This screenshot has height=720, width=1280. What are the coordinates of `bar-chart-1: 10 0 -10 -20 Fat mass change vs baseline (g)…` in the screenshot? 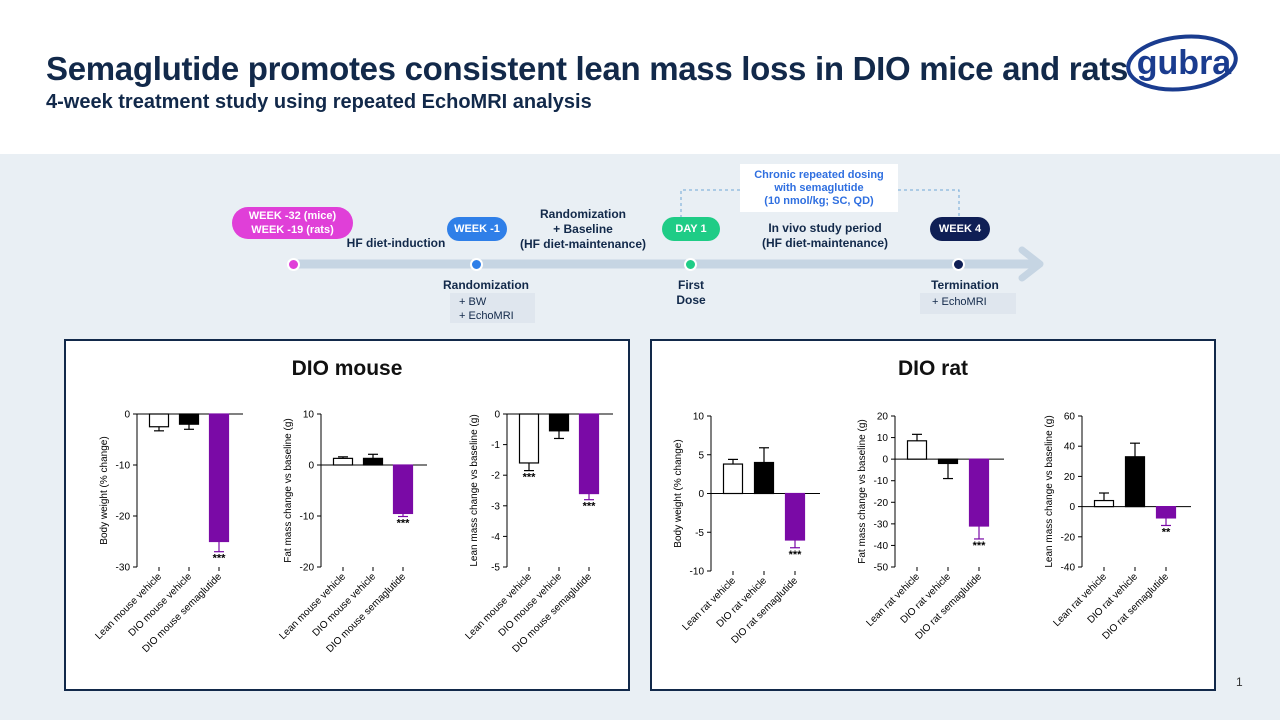 It's located at (352, 532).